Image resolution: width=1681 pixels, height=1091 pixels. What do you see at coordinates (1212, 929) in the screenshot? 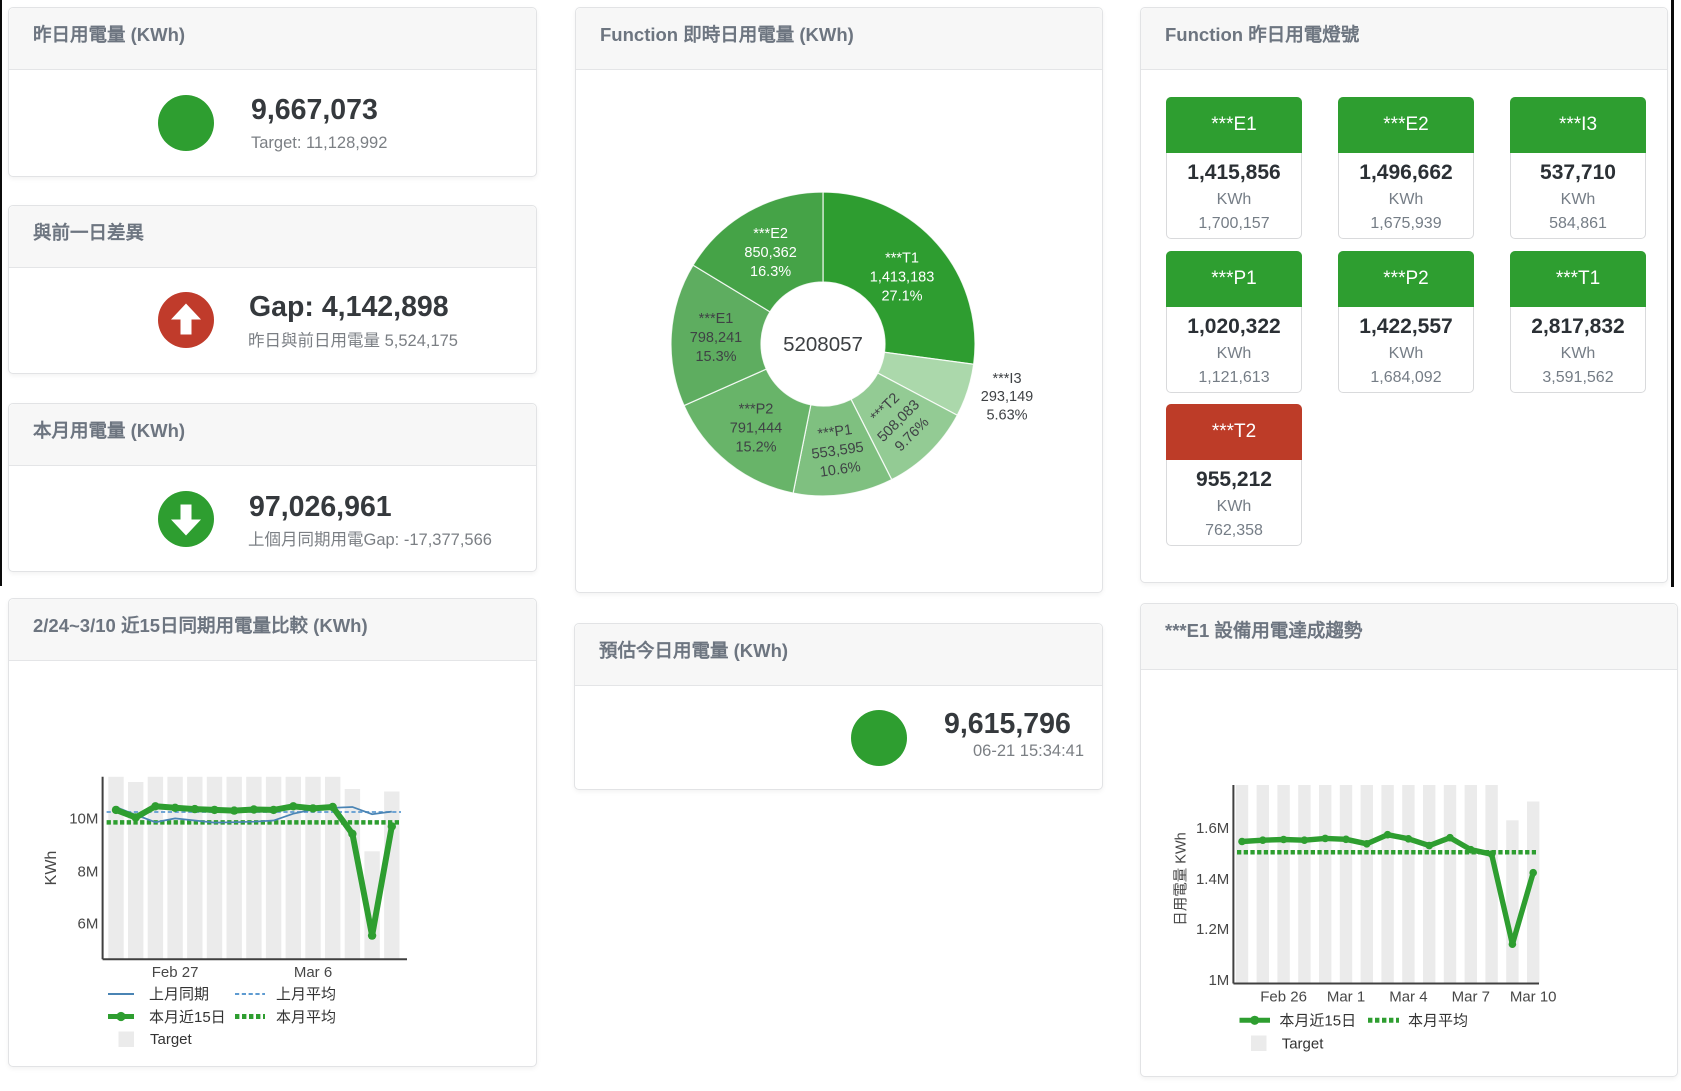
I see `svg-text: 1.2M` at bounding box center [1212, 929].